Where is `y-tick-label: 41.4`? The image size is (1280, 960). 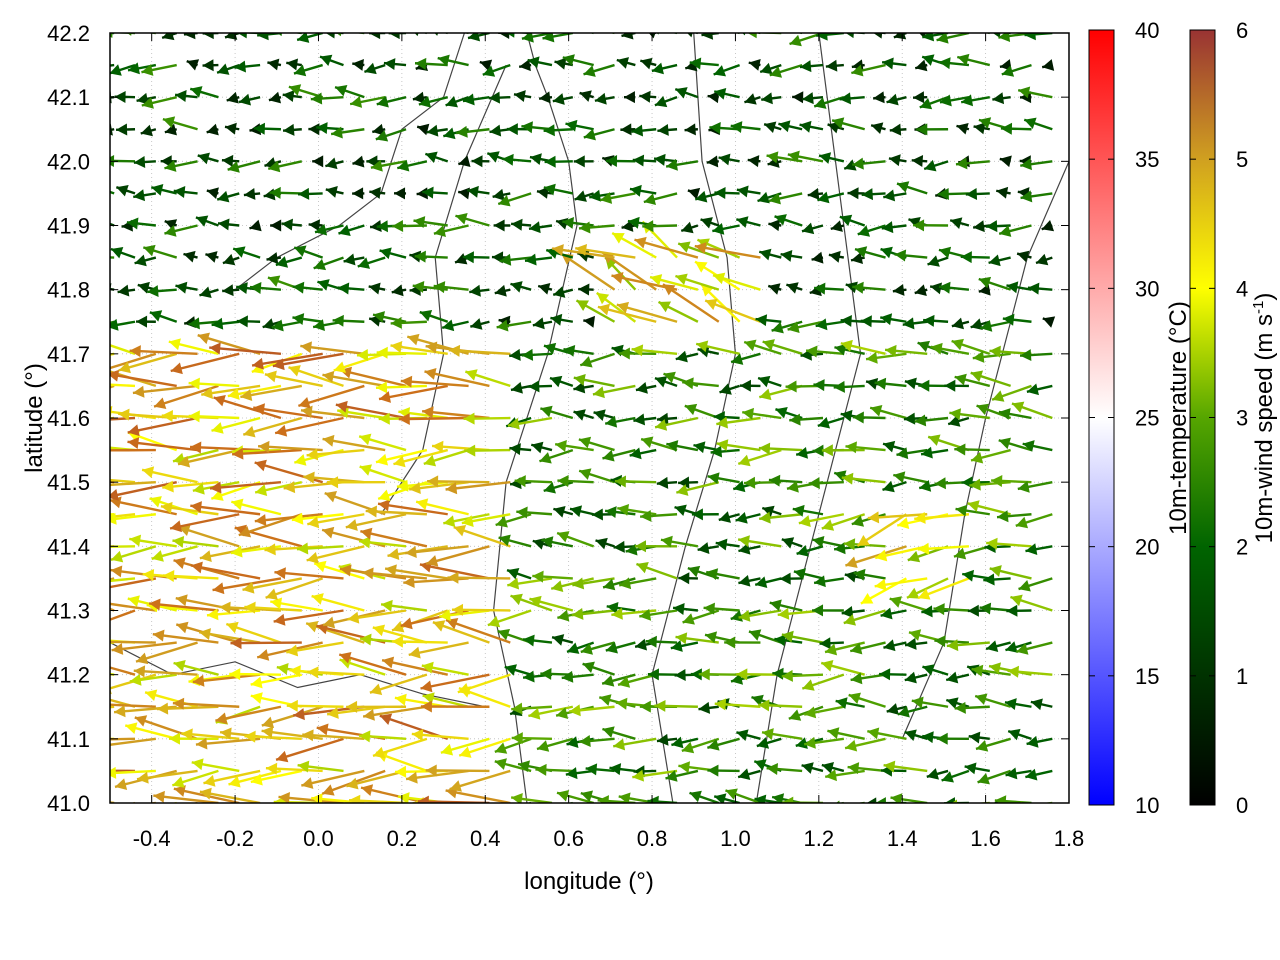
y-tick-label: 41.4 is located at coordinates (68, 546).